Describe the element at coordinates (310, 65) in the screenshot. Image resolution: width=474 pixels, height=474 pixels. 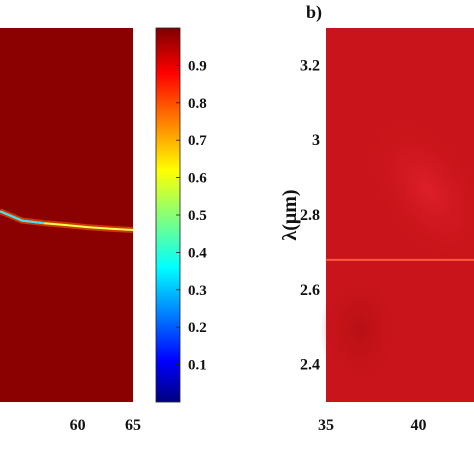
I see `panel-b-y-tick-label: 3.2` at that location.